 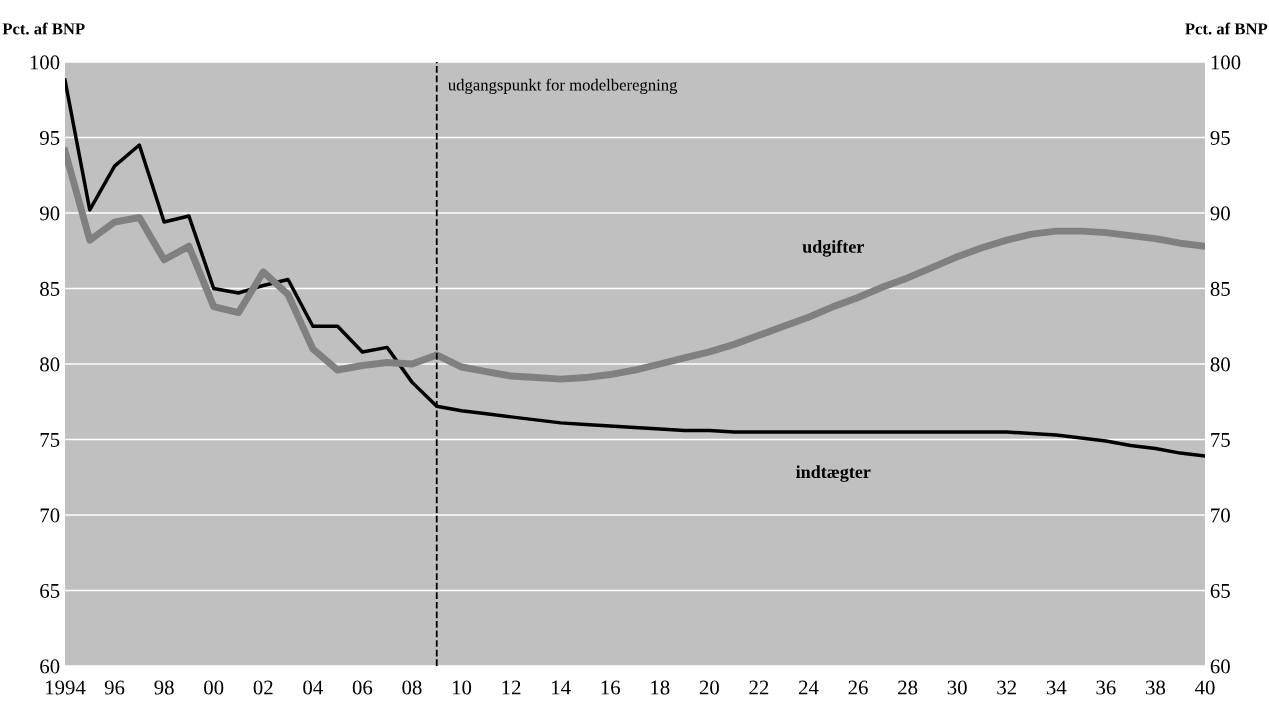 What do you see at coordinates (1204, 687) in the screenshot?
I see `x-tick-label: 40` at bounding box center [1204, 687].